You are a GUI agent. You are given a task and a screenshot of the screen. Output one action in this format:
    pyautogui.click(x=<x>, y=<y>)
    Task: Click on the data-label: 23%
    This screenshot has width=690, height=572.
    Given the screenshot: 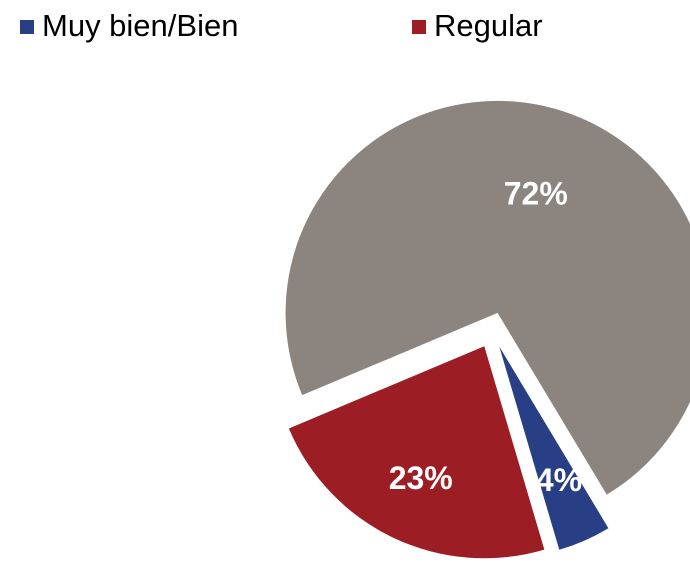 What is the action you would take?
    pyautogui.click(x=421, y=478)
    